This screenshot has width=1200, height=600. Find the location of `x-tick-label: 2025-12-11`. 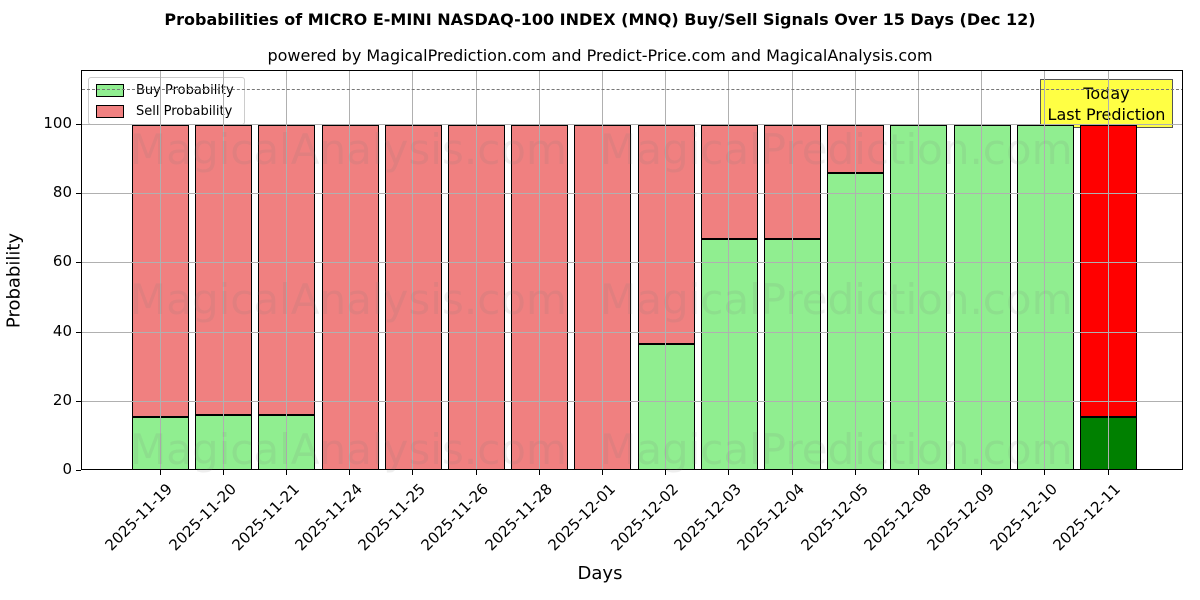

x-tick-label: 2025-12-11 is located at coordinates (1087, 517).